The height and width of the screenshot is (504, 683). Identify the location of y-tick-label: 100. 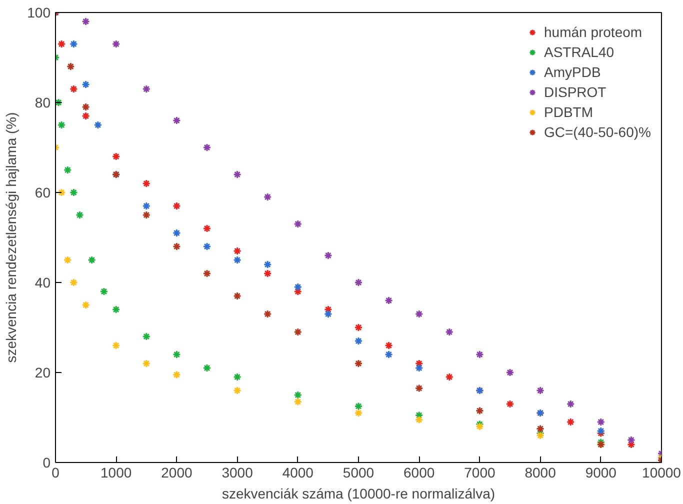
(39, 12).